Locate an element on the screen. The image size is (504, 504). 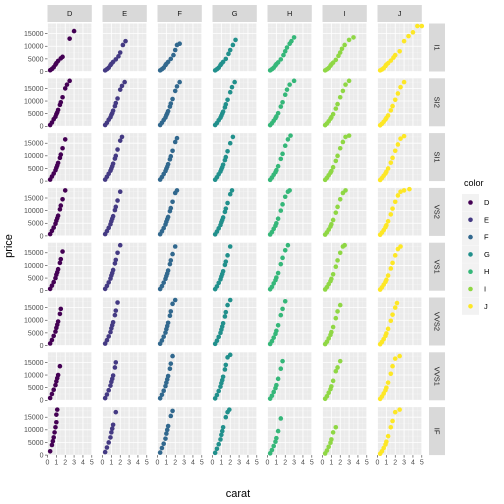
y-tick-label: 0 is located at coordinates (42, 346).